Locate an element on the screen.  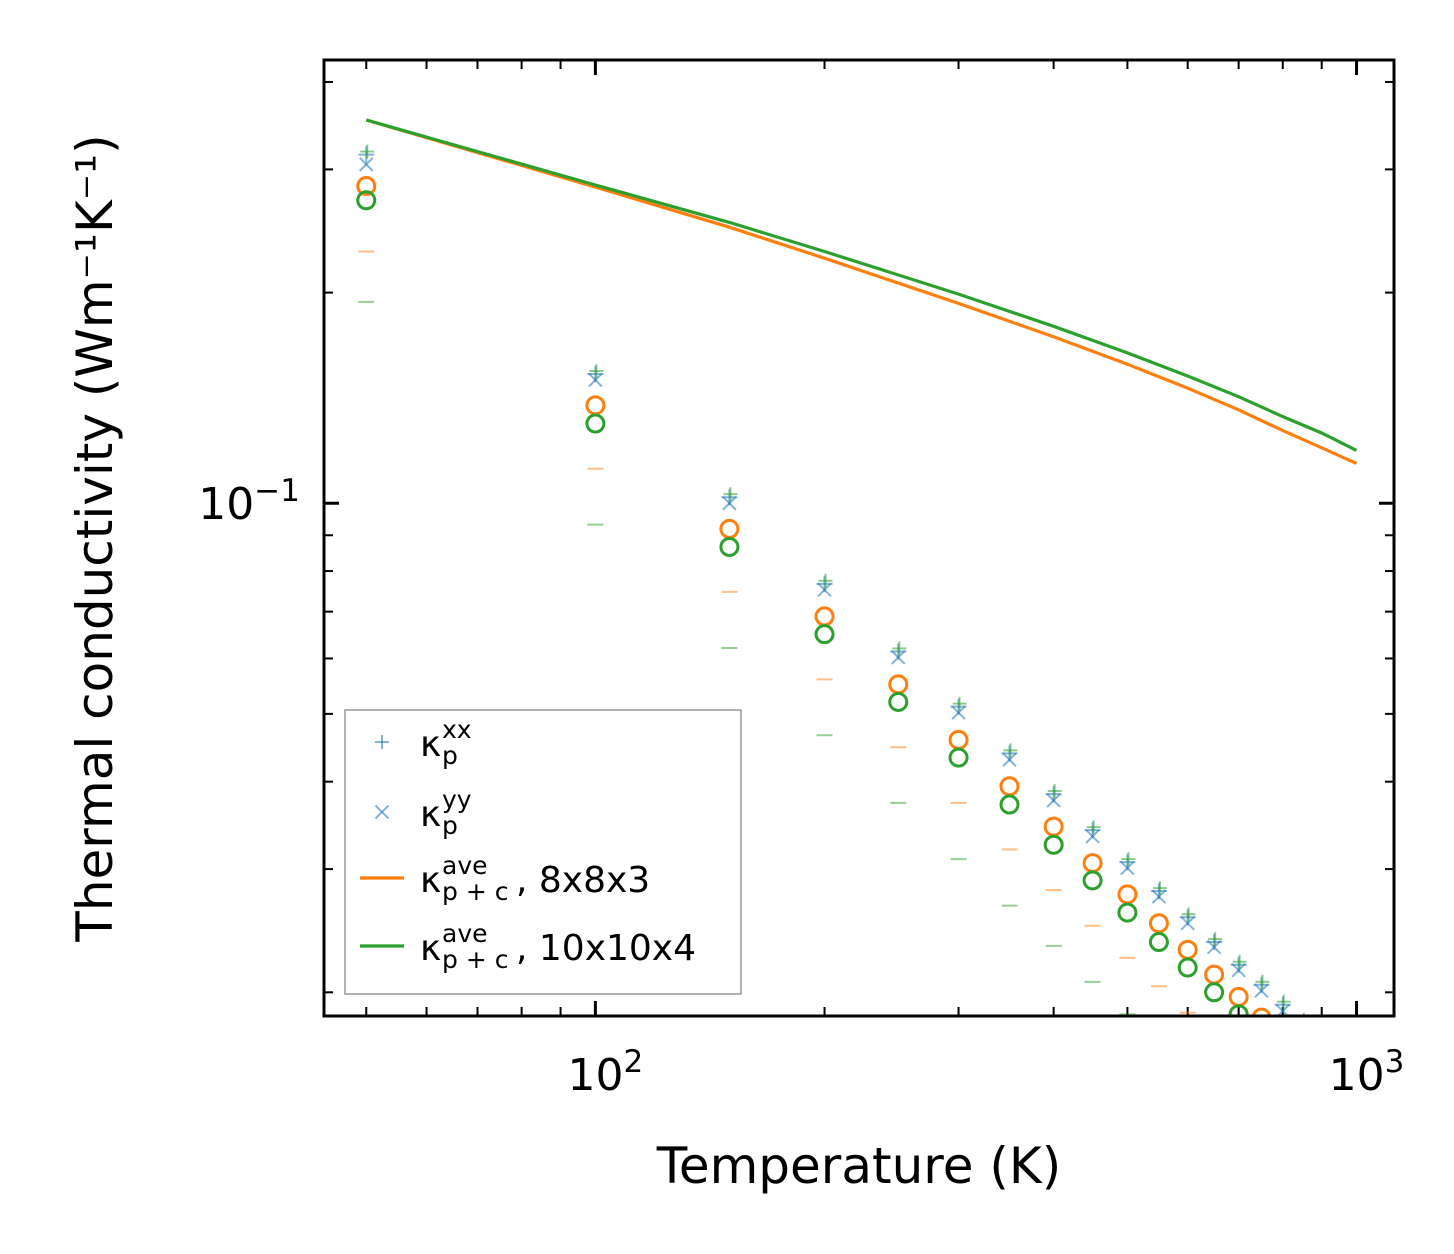
y-axis-title: Thermal conductivity (Wm⁻¹K⁻¹) is located at coordinates (95, 538).